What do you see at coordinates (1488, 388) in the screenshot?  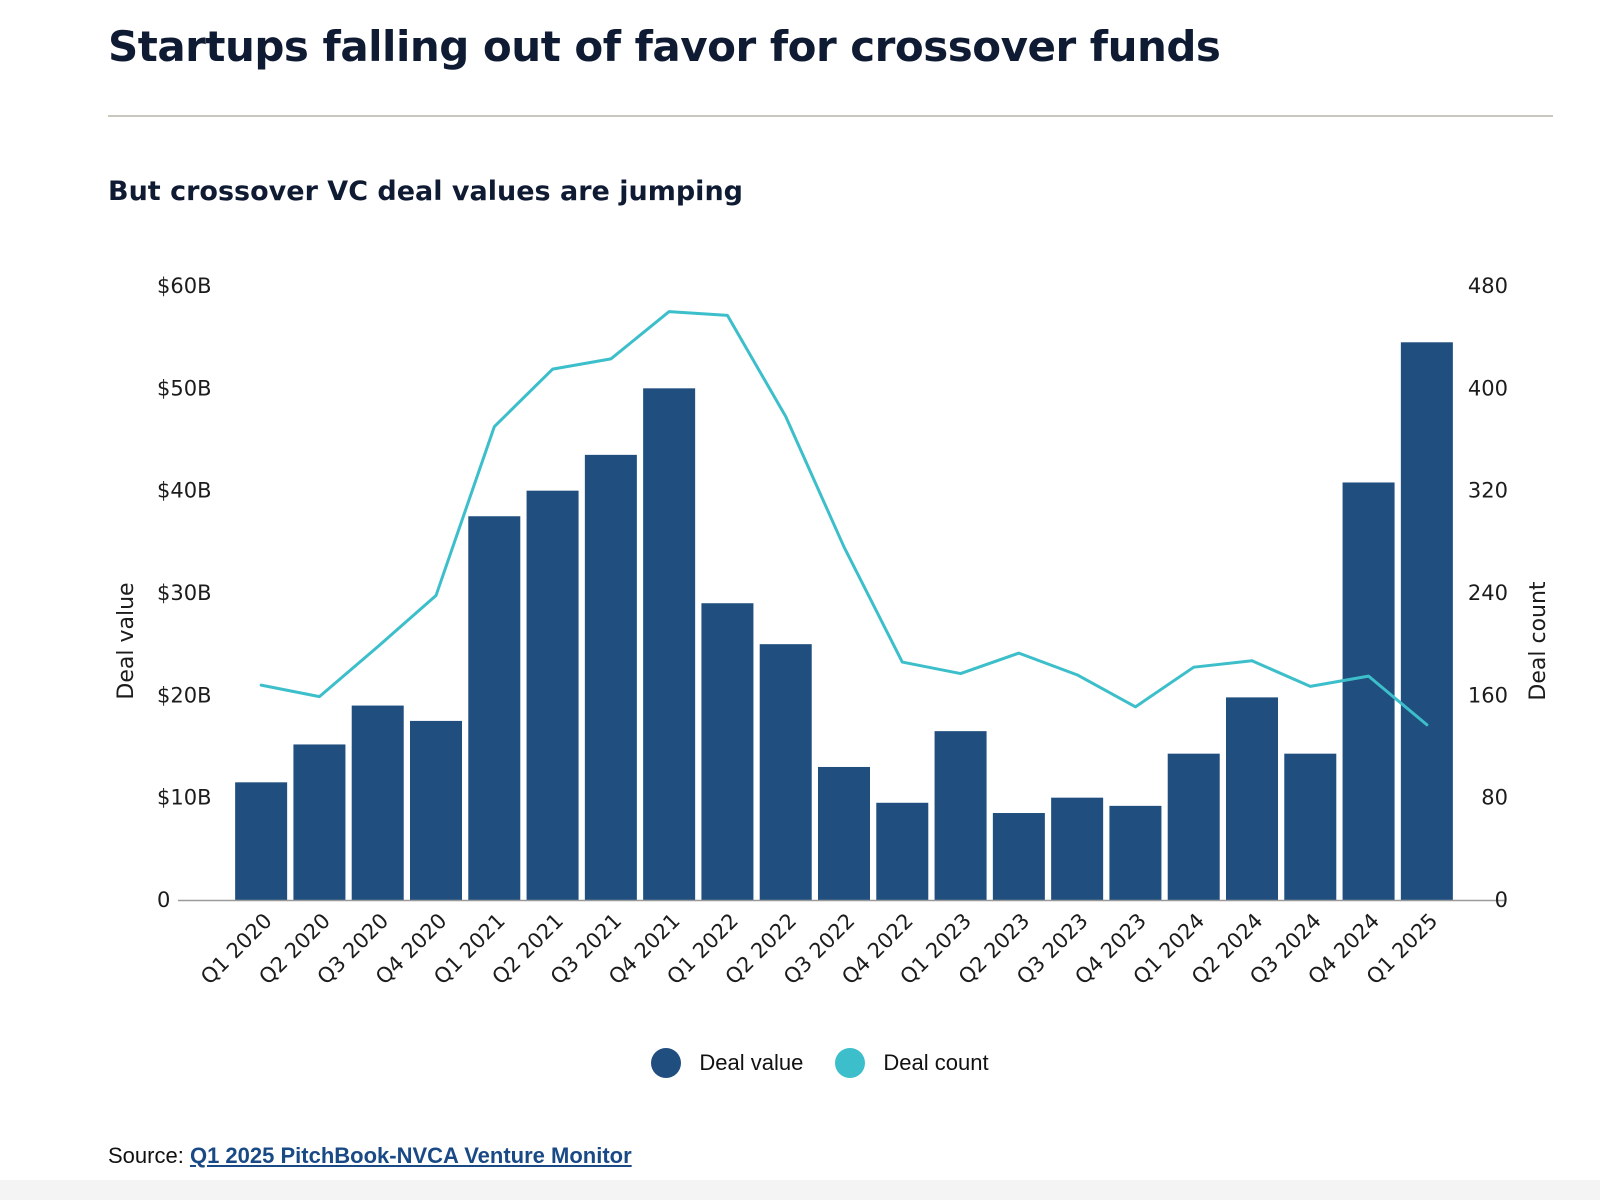 I see `y-right-tick-label: 400` at bounding box center [1488, 388].